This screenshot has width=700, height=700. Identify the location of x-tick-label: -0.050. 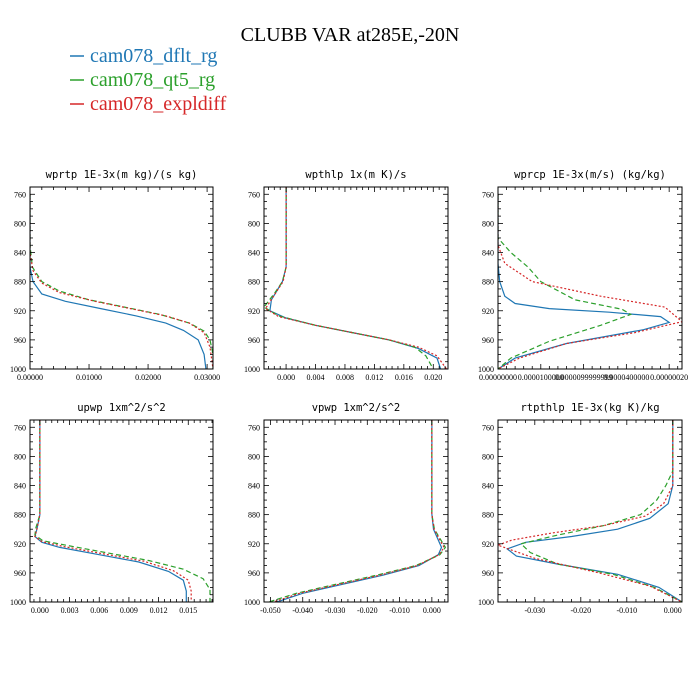
(270, 610).